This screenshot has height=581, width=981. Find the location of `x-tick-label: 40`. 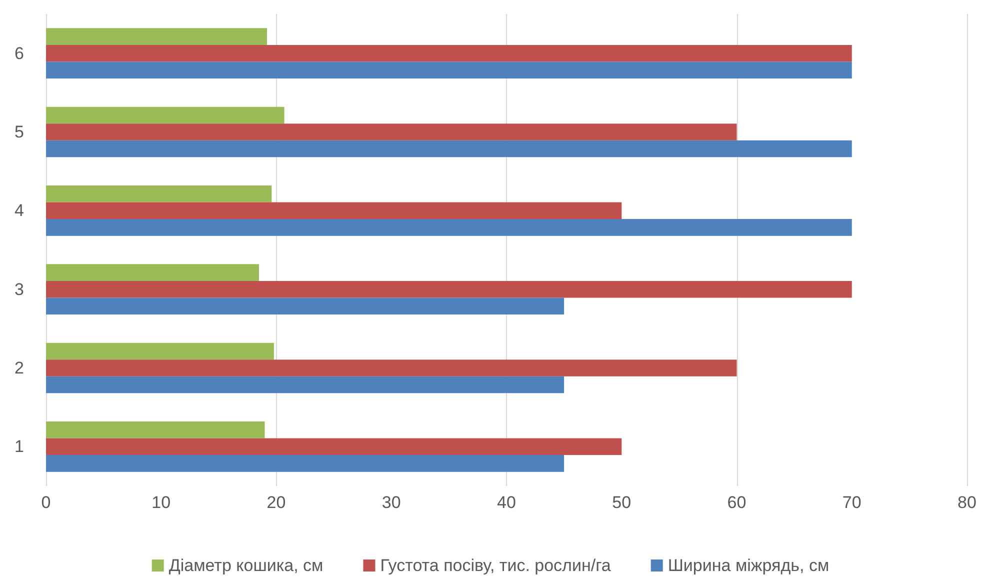

x-tick-label: 40 is located at coordinates (506, 502).